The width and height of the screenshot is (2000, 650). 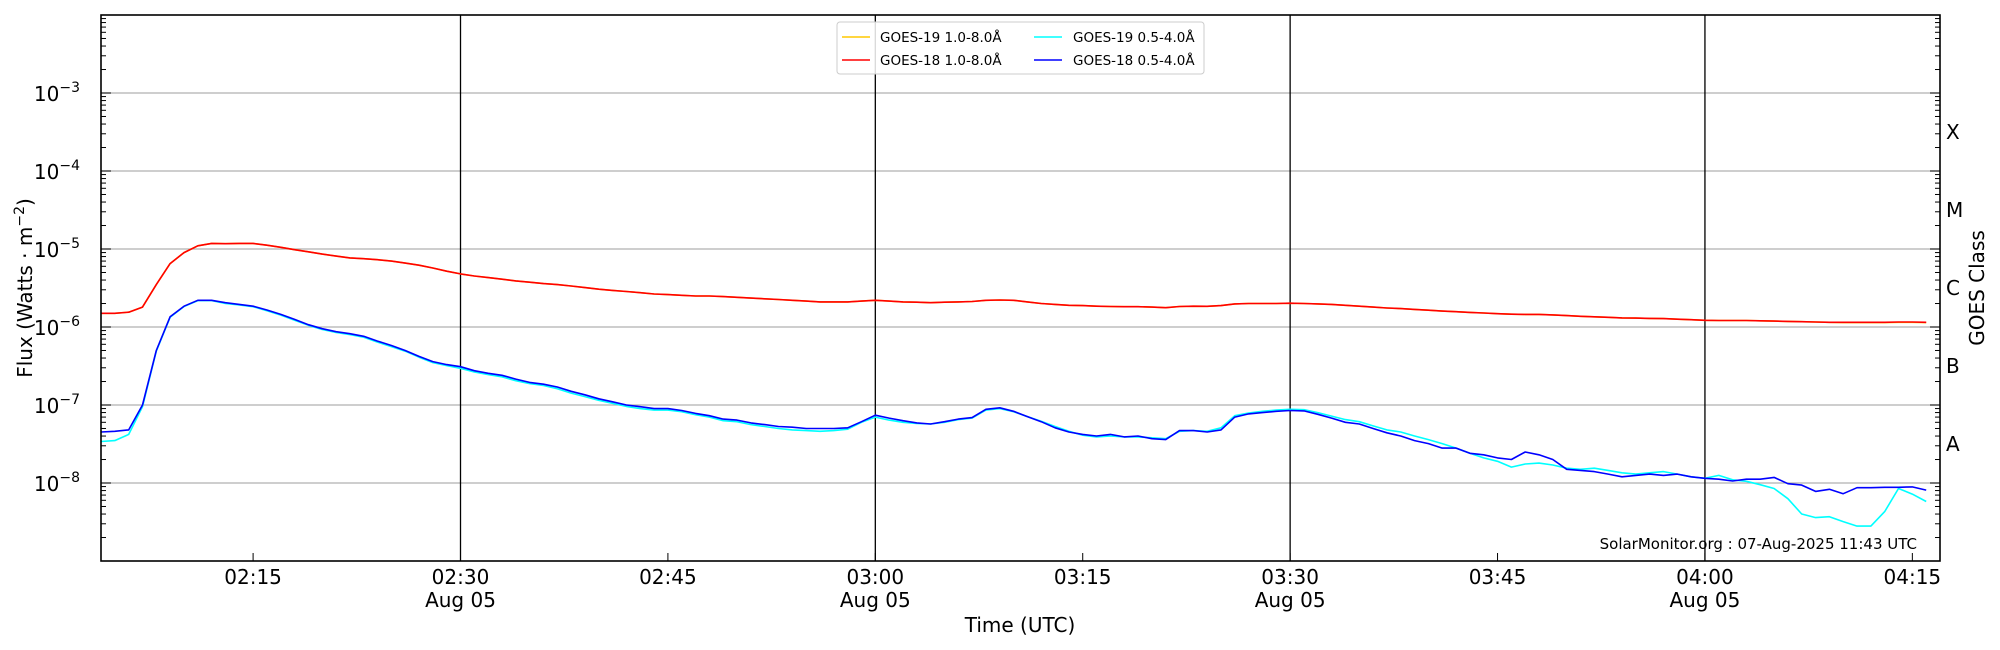 What do you see at coordinates (1953, 132) in the screenshot?
I see `goes-class-label: X` at bounding box center [1953, 132].